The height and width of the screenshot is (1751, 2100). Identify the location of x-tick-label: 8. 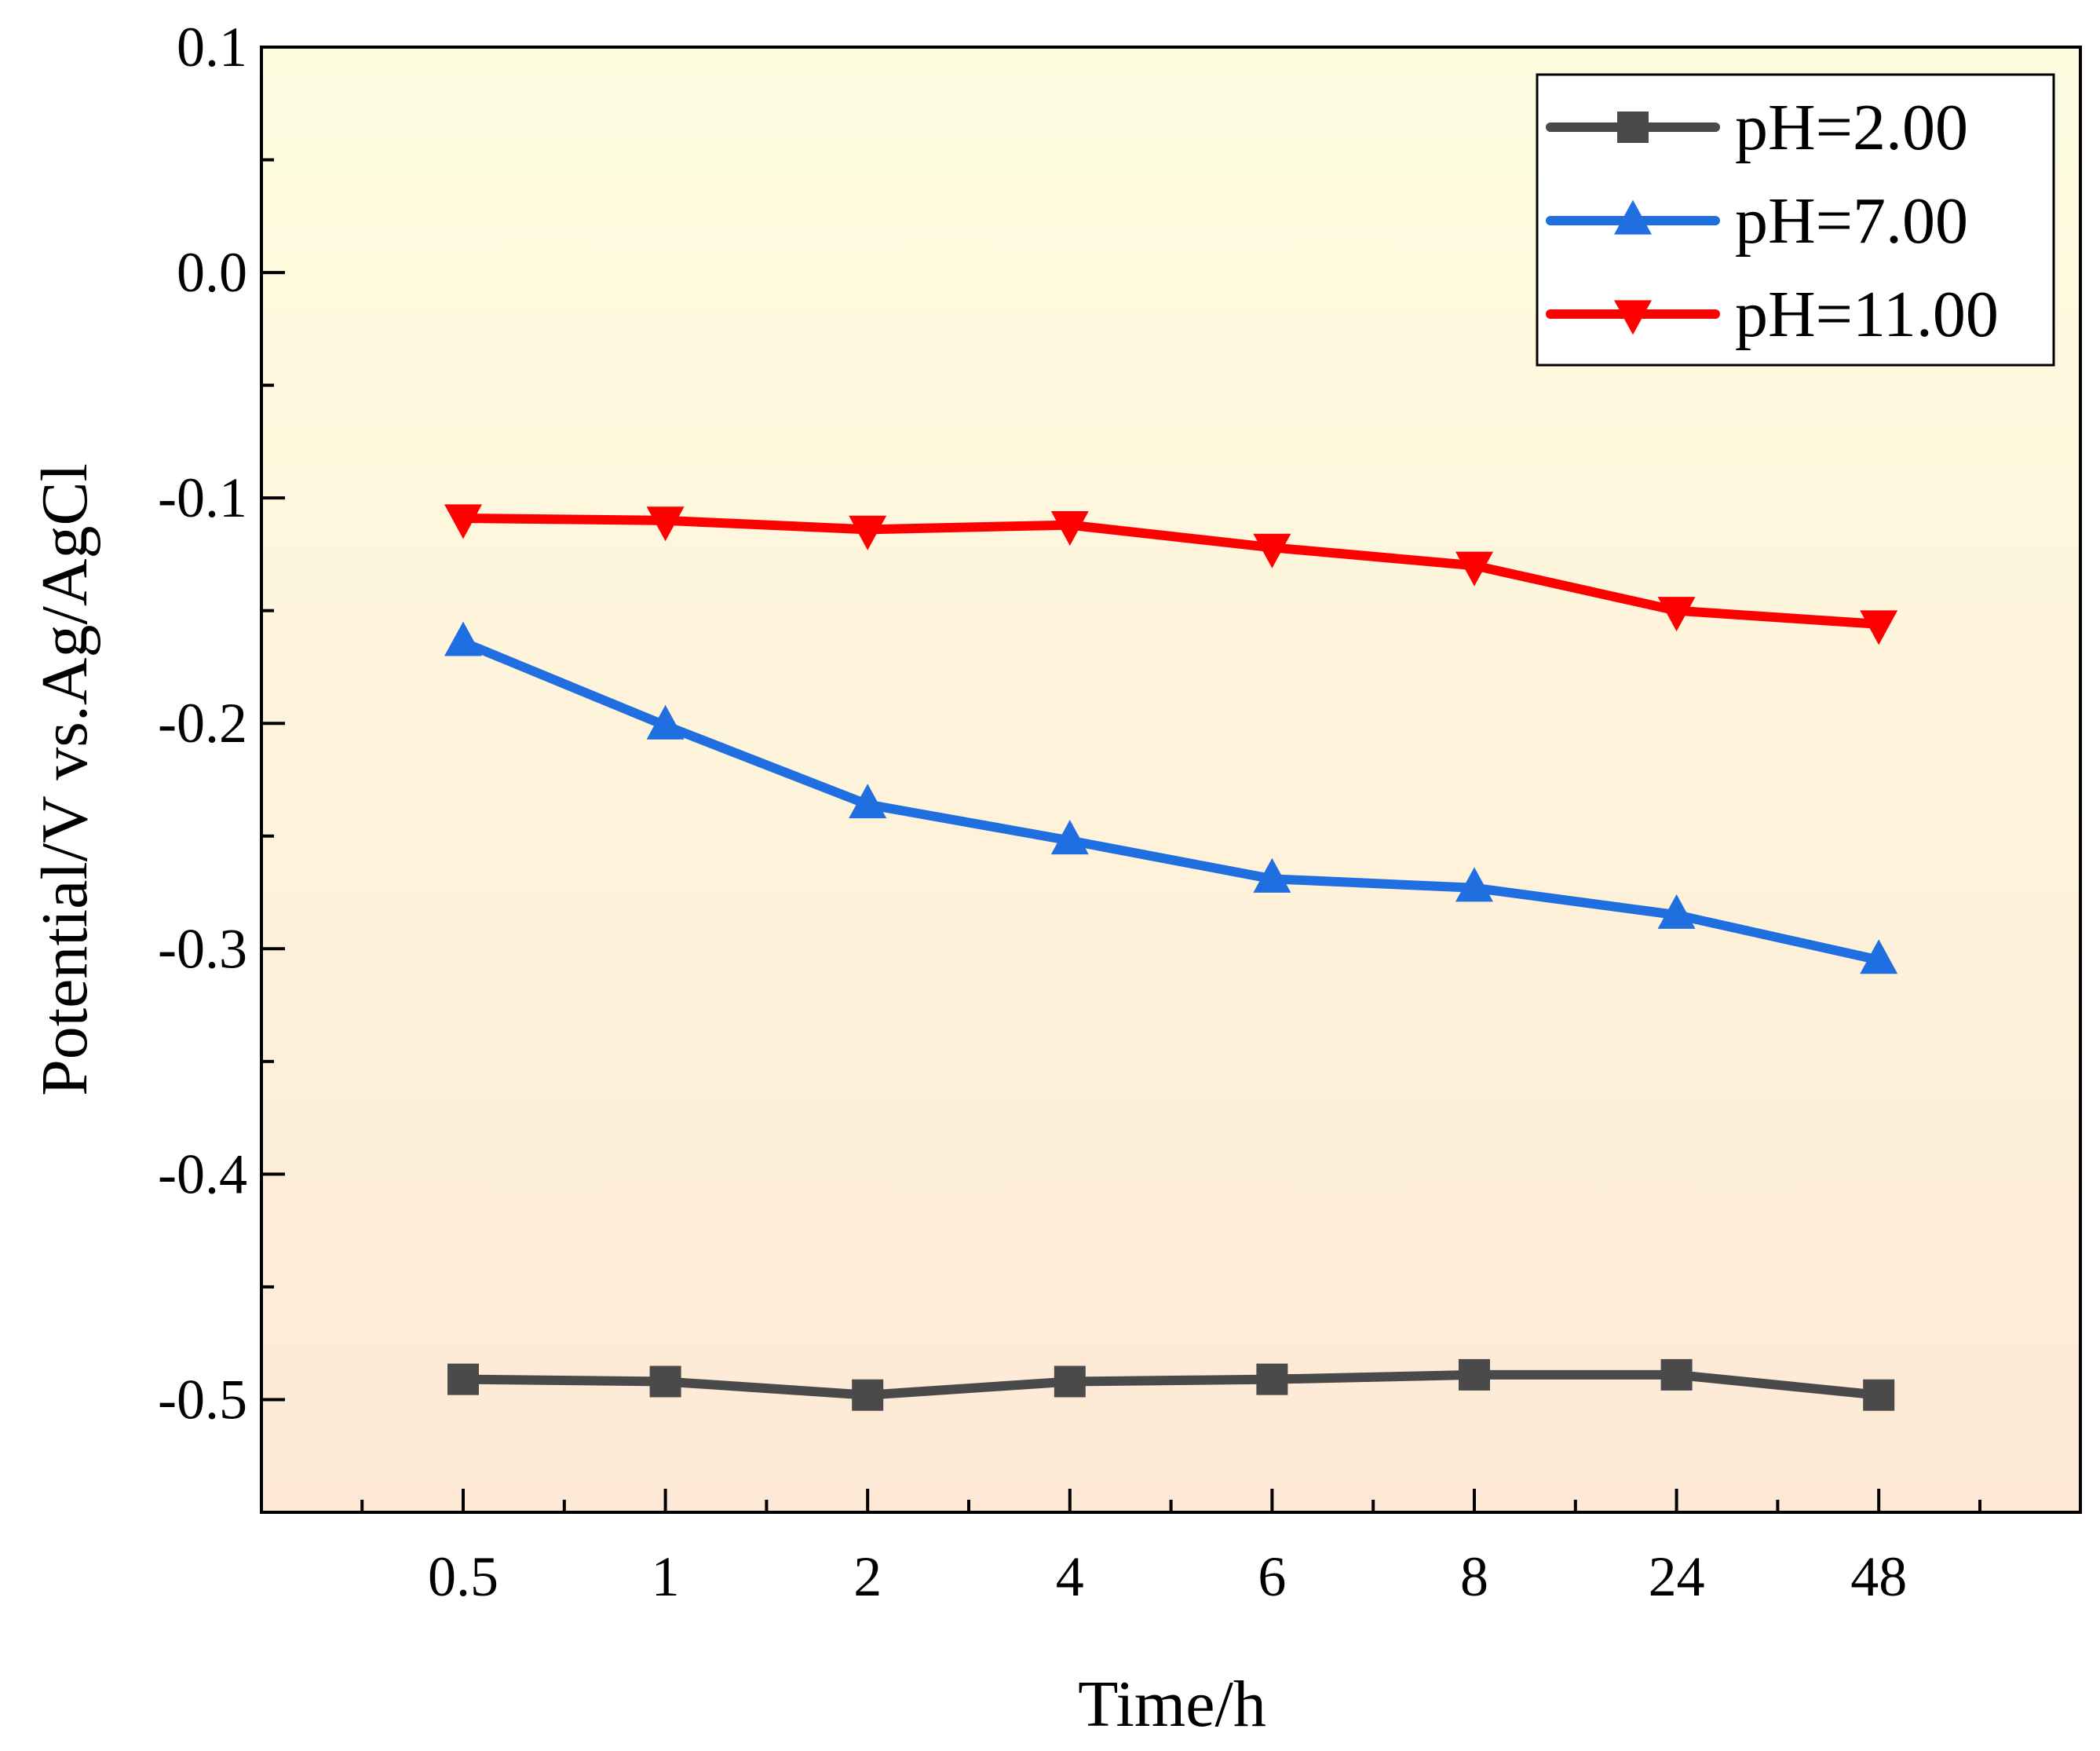
(1474, 1576).